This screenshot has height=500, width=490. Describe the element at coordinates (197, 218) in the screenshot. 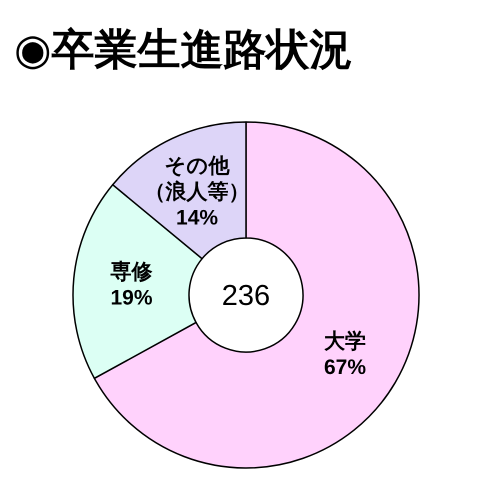

I see `data-label: 14%` at that location.